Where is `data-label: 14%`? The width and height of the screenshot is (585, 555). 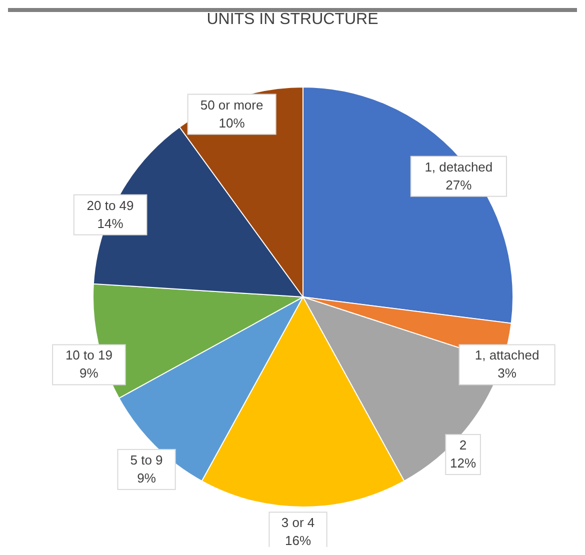 data-label: 14% is located at coordinates (110, 223).